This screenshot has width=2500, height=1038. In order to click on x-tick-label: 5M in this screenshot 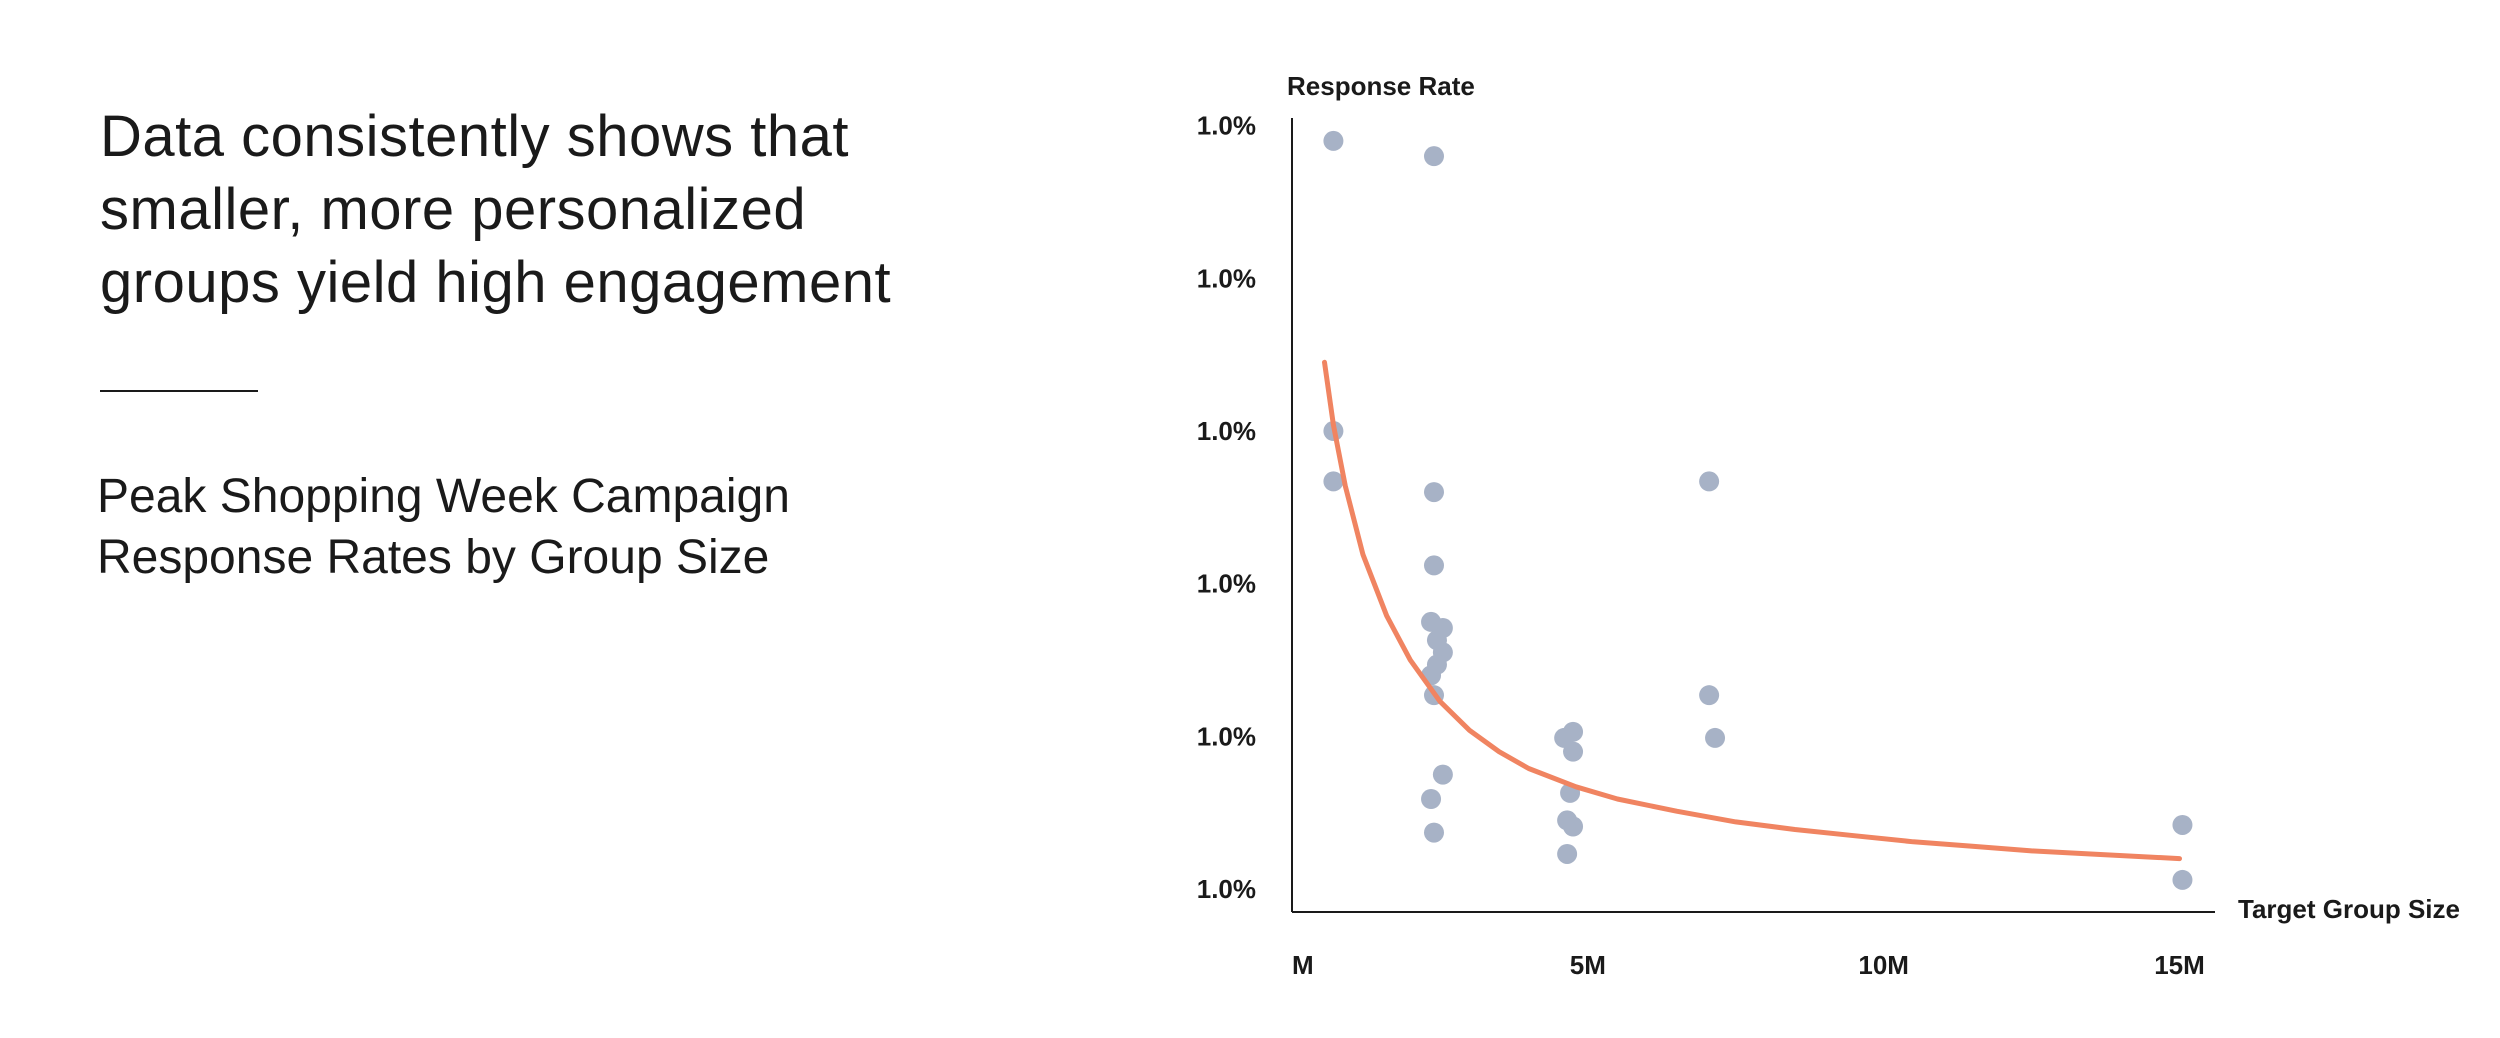, I will do `click(1588, 965)`.